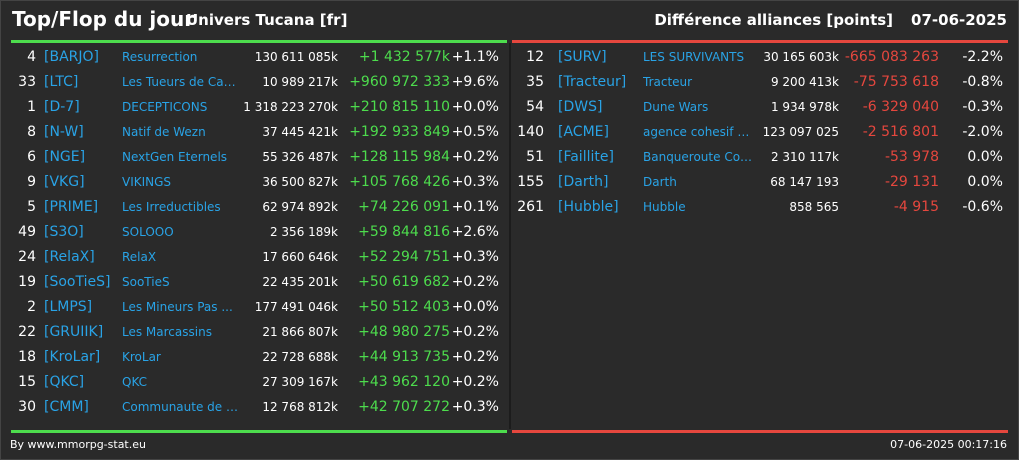  I want to click on rank-cell: 30, so click(27, 407).